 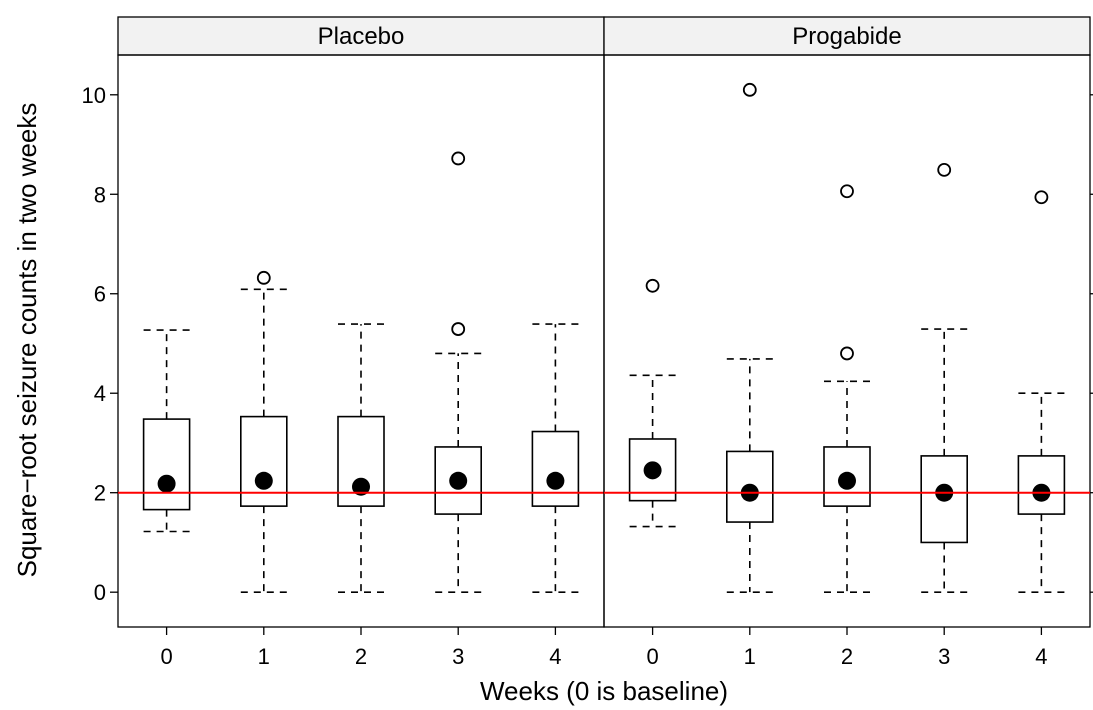 What do you see at coordinates (94, 95) in the screenshot?
I see `y-tick-label: 10` at bounding box center [94, 95].